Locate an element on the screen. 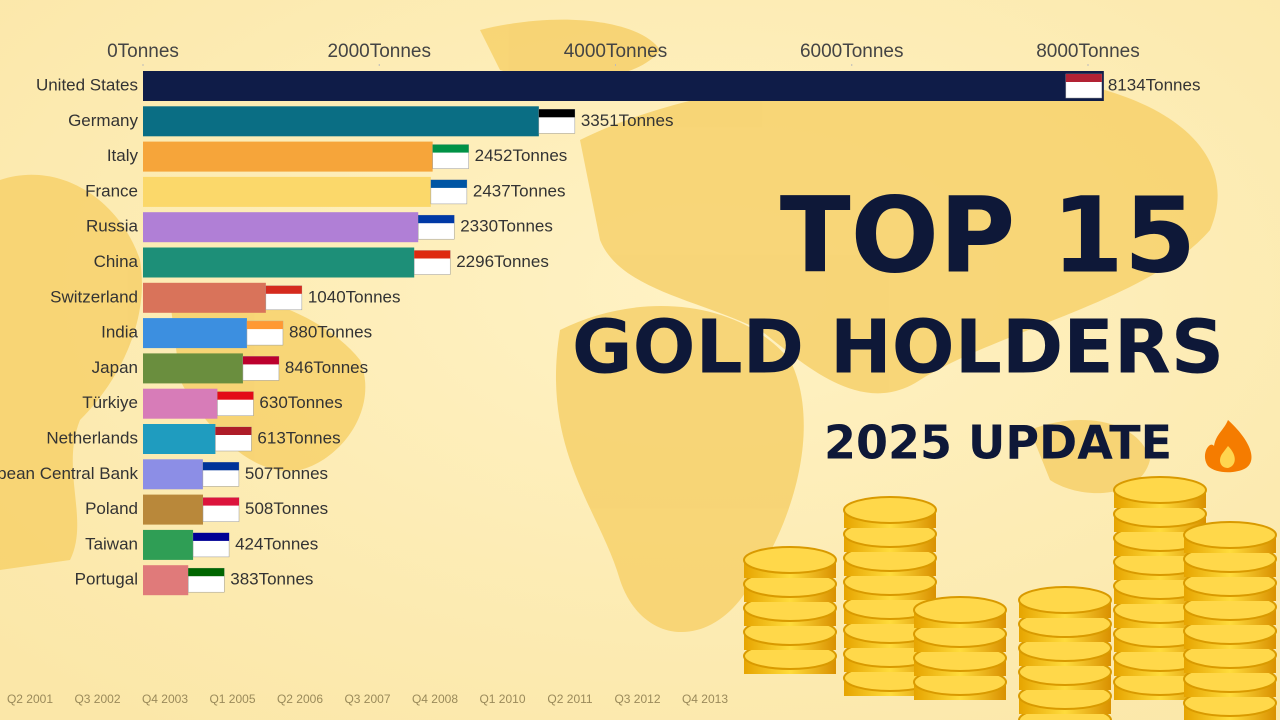 This screenshot has height=720, width=1280. timeline-label: Q3 2012 is located at coordinates (637, 699).